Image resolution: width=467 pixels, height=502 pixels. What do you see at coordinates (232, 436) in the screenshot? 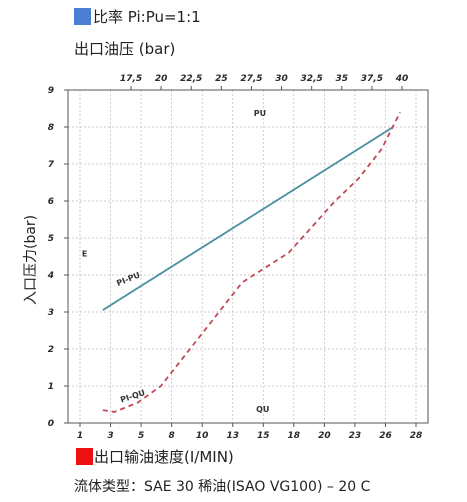
I see `bottom-tick-label: 13` at bounding box center [232, 436].